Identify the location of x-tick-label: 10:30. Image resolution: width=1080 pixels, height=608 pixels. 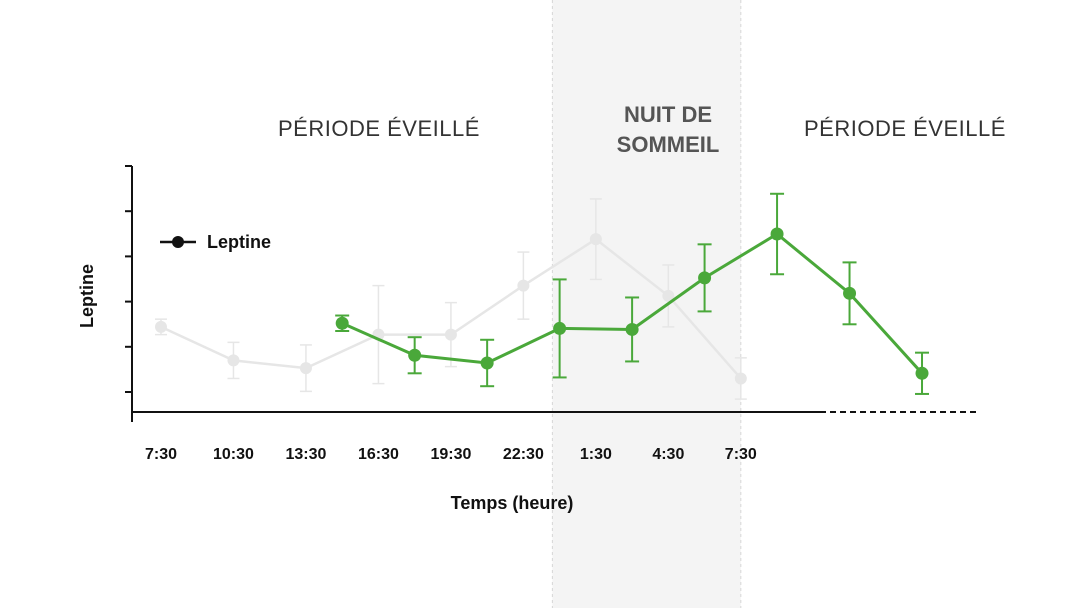
(233, 454).